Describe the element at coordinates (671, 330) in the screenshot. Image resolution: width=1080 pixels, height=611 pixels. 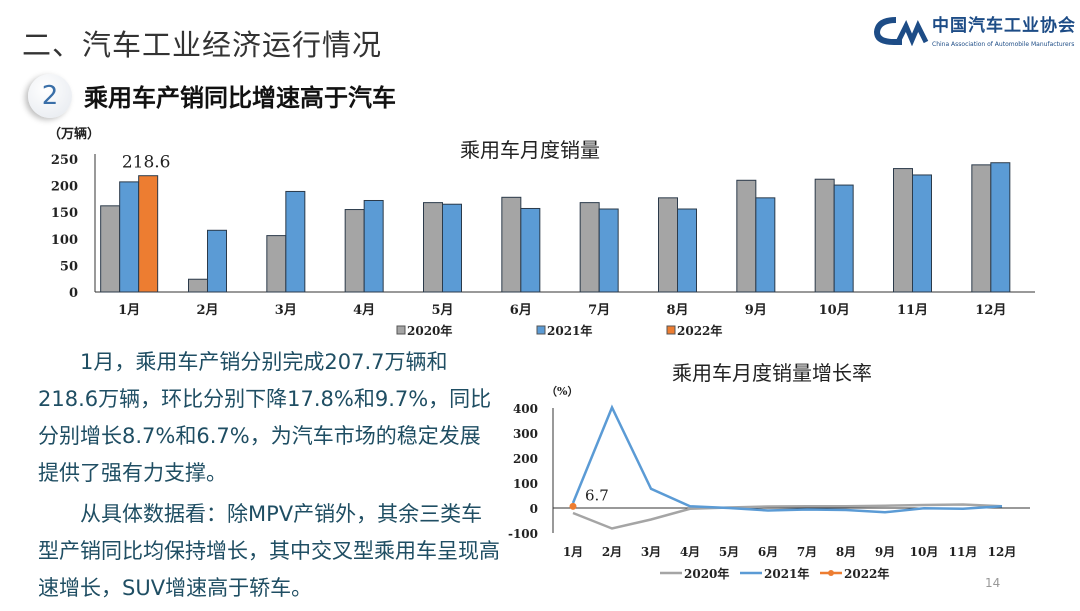
I see `legend-swatch-2022年` at that location.